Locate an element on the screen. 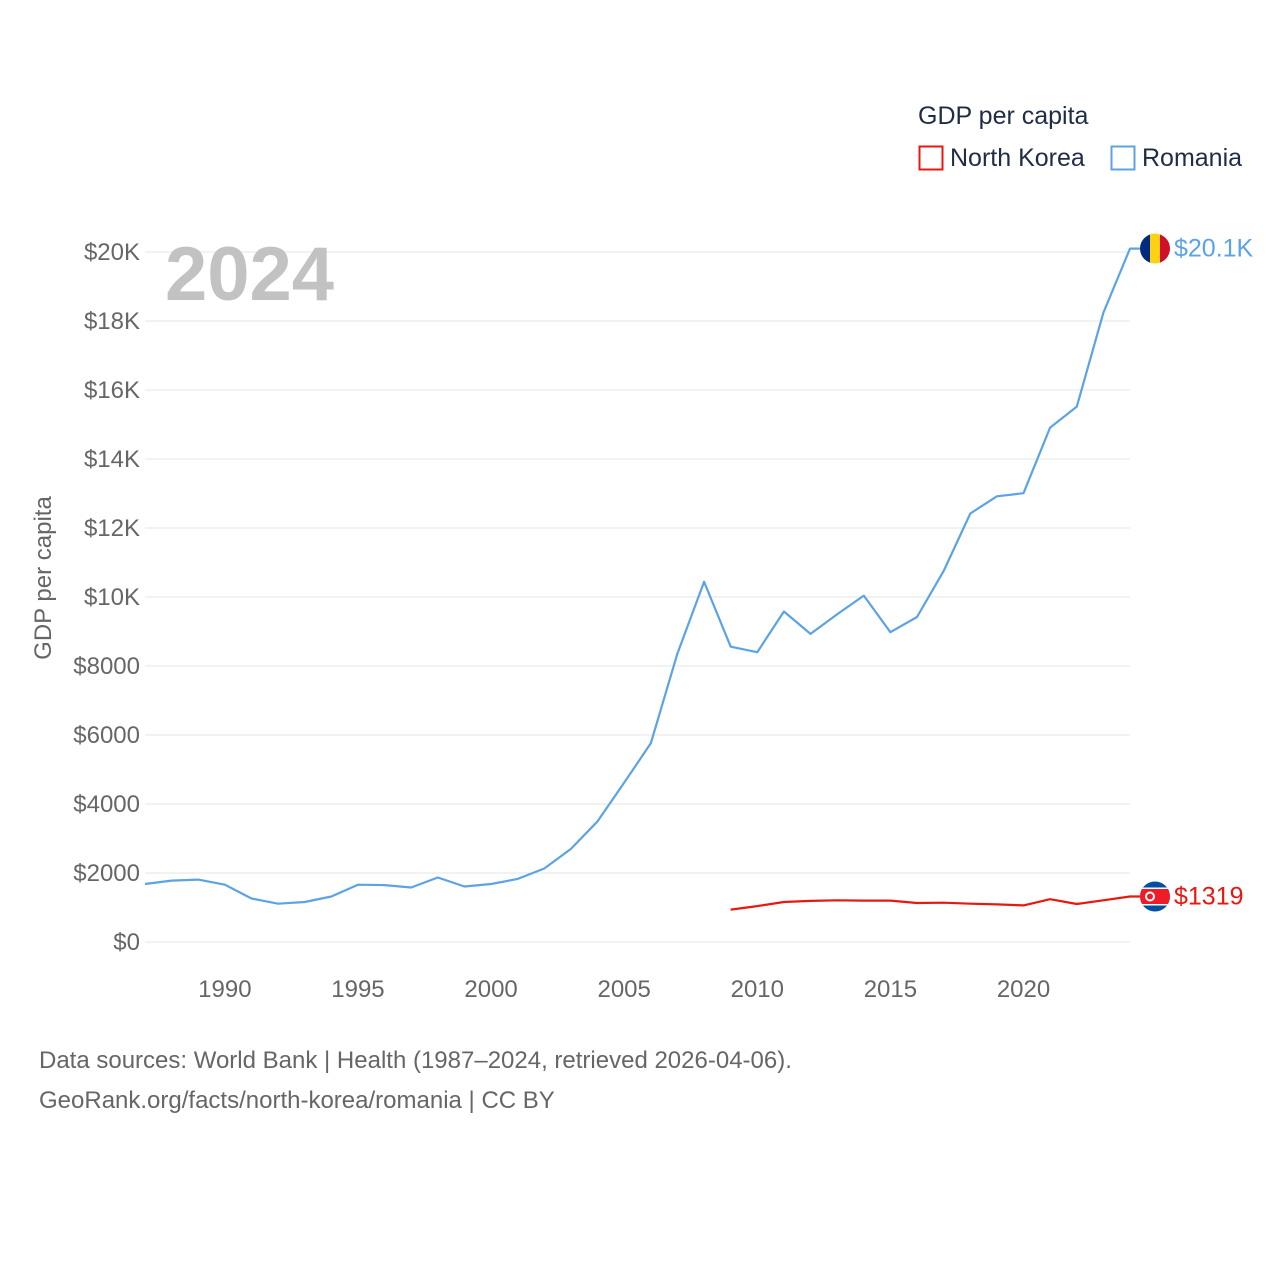 The width and height of the screenshot is (1280, 1280). x-tick-label: 2010 is located at coordinates (757, 989).